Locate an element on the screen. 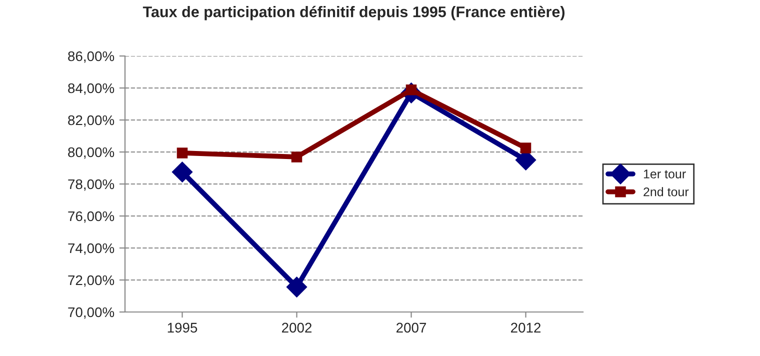 This screenshot has height=356, width=760. chart-title: Taux de participation définitif depuis 1995 (France entière) is located at coordinates (353, 13).